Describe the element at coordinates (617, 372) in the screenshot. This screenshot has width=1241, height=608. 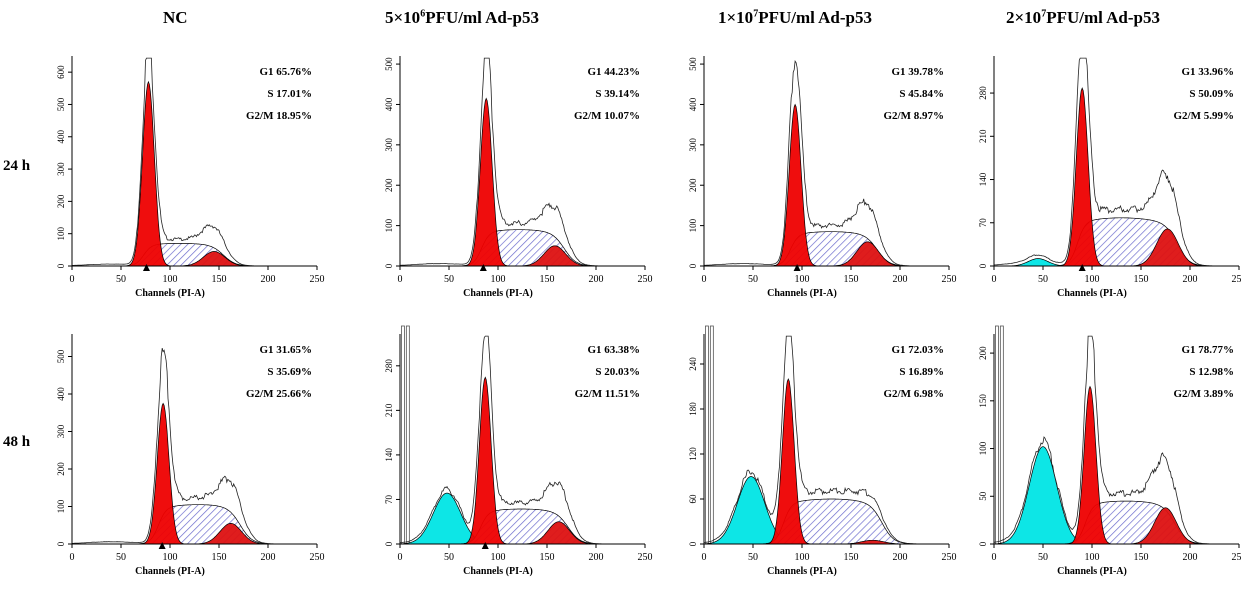
I see `stat-s: S 20.03%` at that location.